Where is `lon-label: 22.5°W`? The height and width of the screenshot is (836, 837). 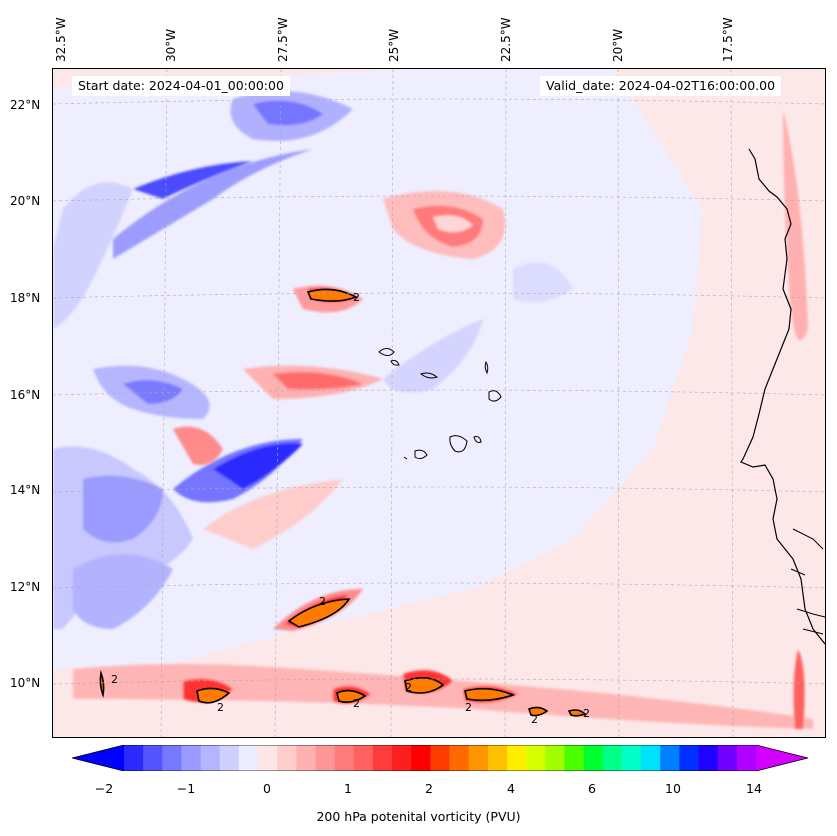
lon-label: 22.5°W is located at coordinates (506, 39).